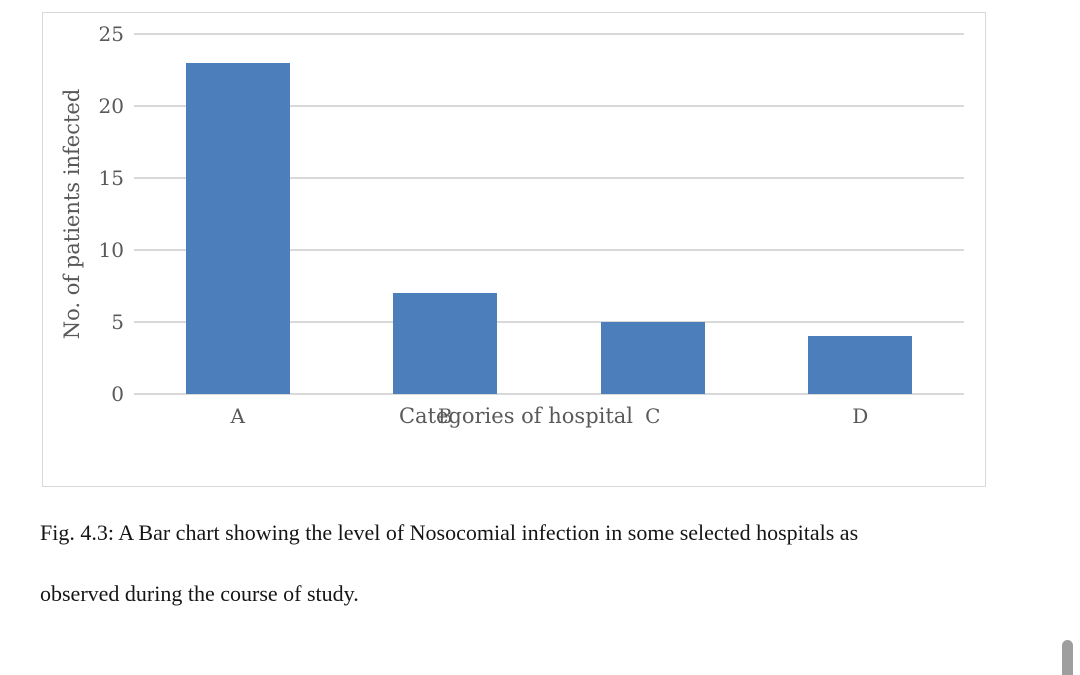 The image size is (1080, 675). I want to click on y-tick-label-10: 10, so click(111, 250).